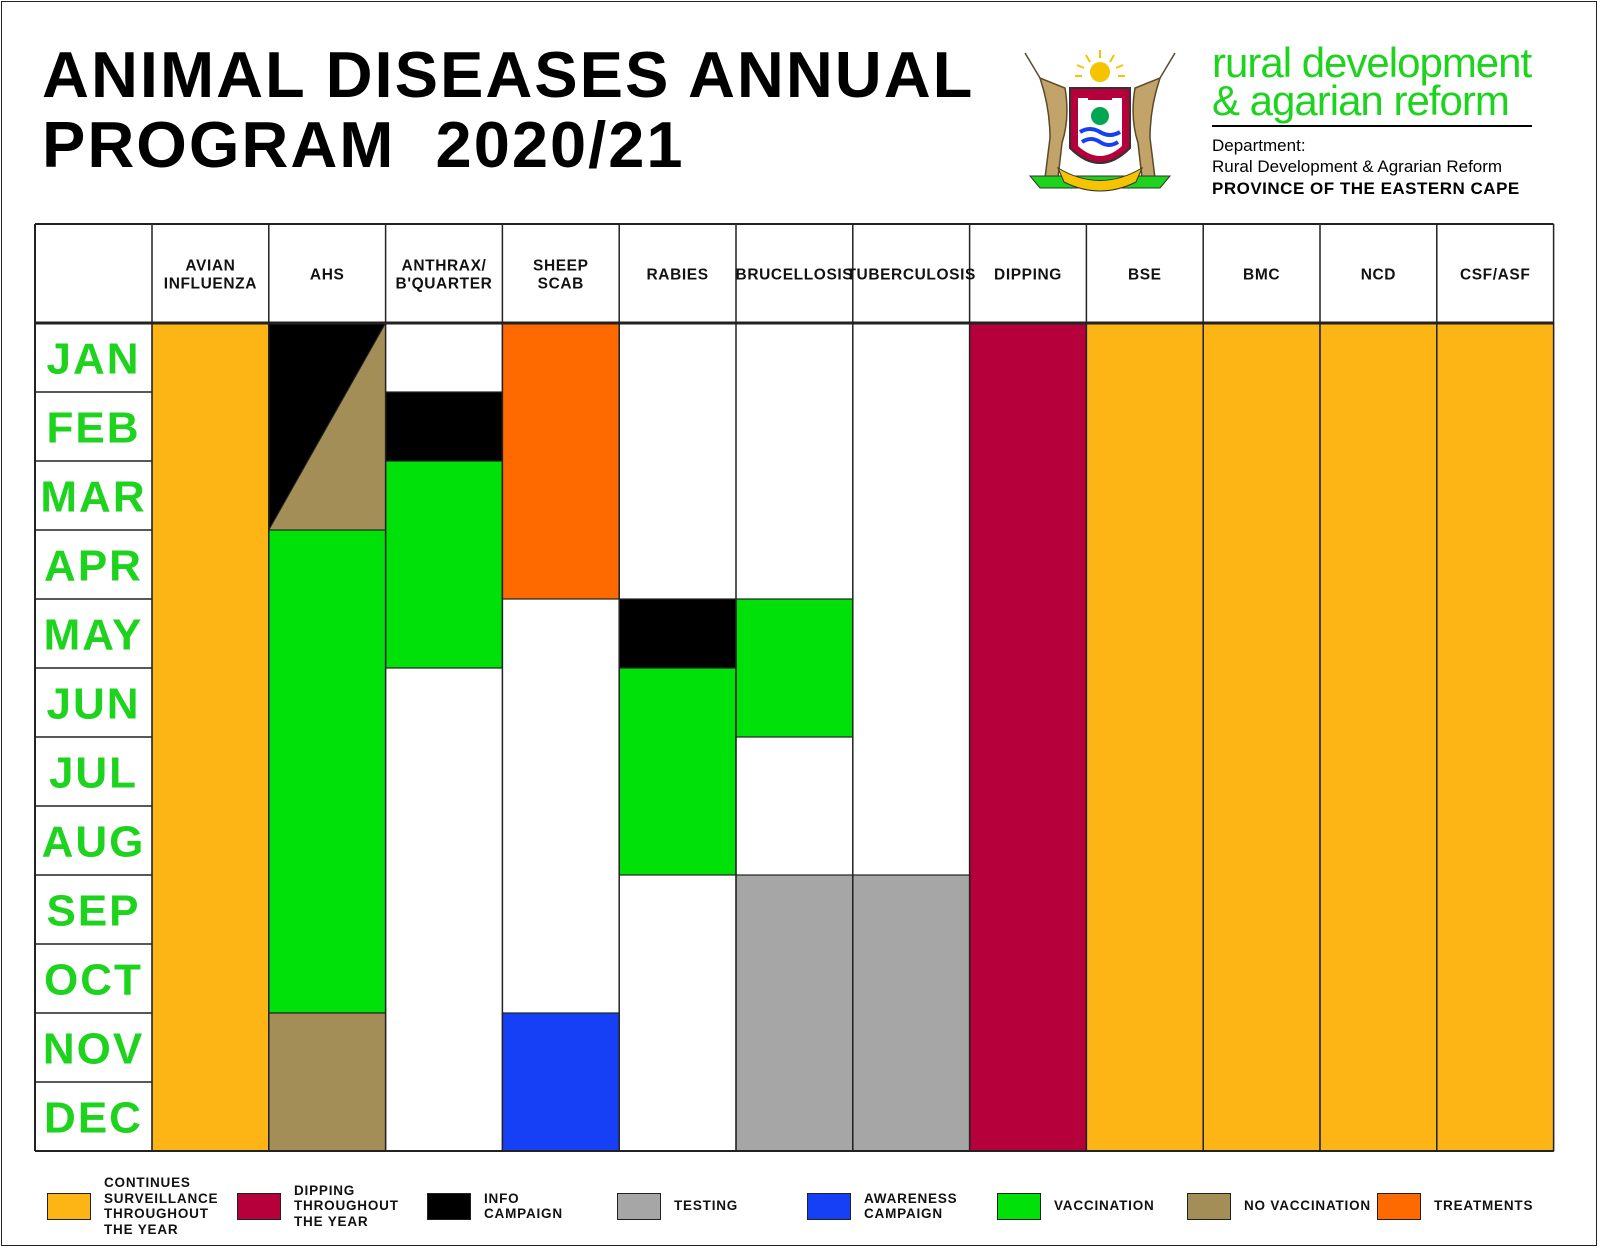 This screenshot has width=1600, height=1249. I want to click on crest-base, so click(1100, 179).